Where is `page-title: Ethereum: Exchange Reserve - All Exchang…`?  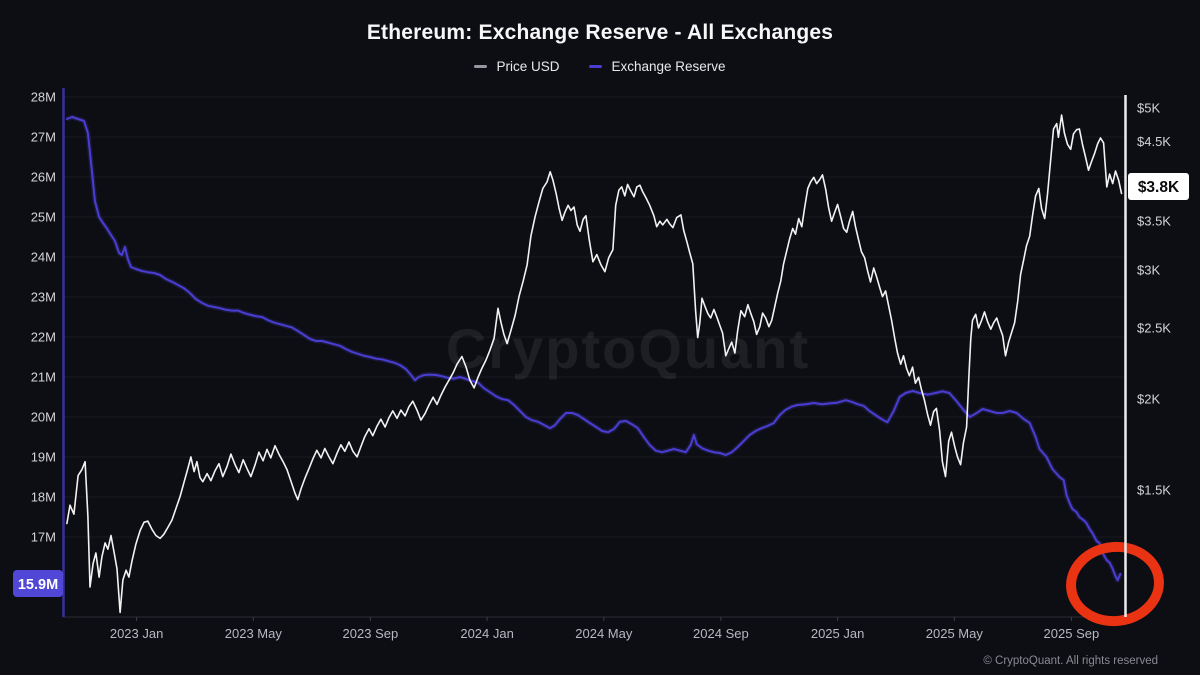 page-title: Ethereum: Exchange Reserve - All Exchang… is located at coordinates (600, 32).